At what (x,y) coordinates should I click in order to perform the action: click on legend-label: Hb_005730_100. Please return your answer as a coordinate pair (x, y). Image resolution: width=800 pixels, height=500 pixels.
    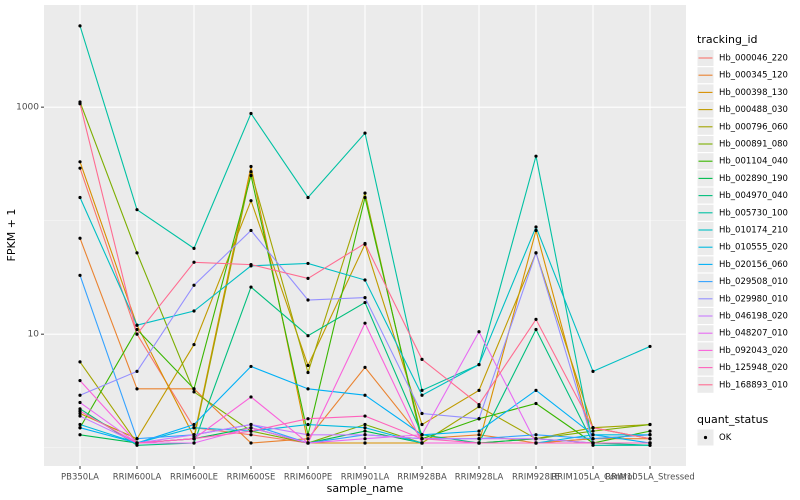
    Looking at the image, I should click on (753, 213).